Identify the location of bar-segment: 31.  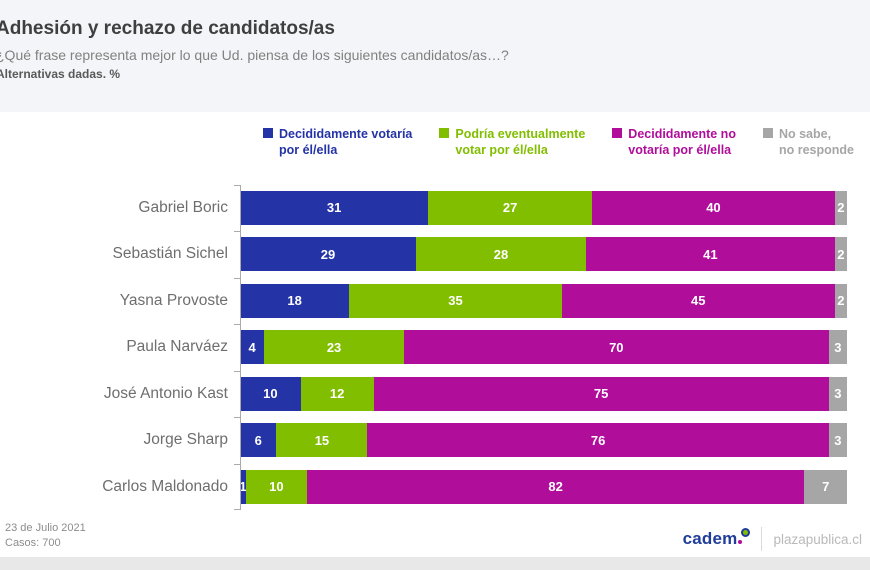
(334, 207).